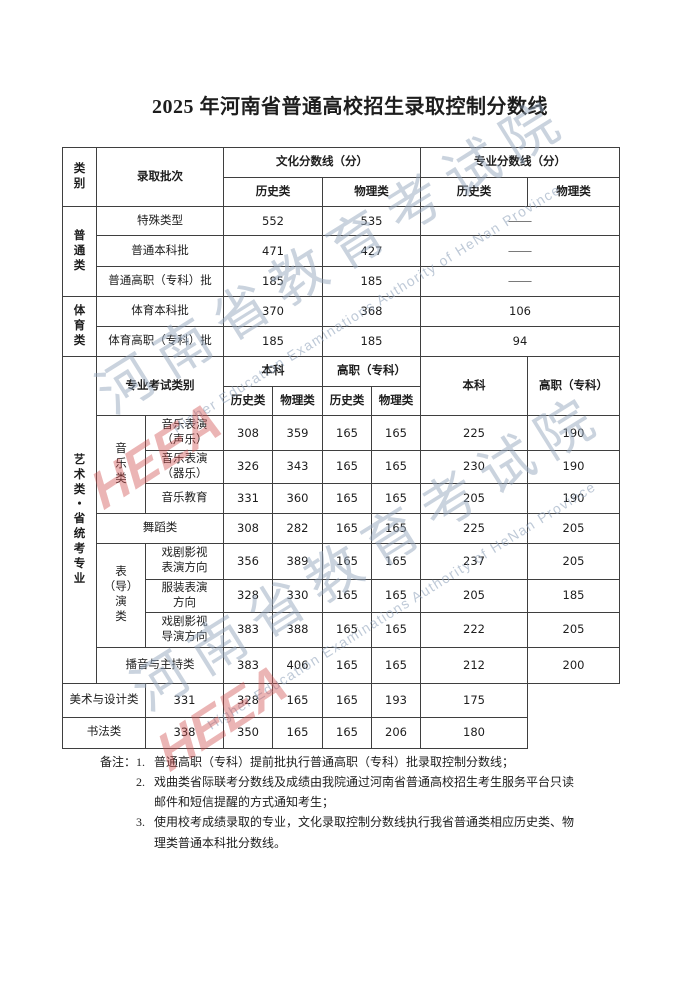 This screenshot has width=700, height=989. What do you see at coordinates (160, 665) in the screenshot?
I see `row-label: 播音与主持类` at bounding box center [160, 665].